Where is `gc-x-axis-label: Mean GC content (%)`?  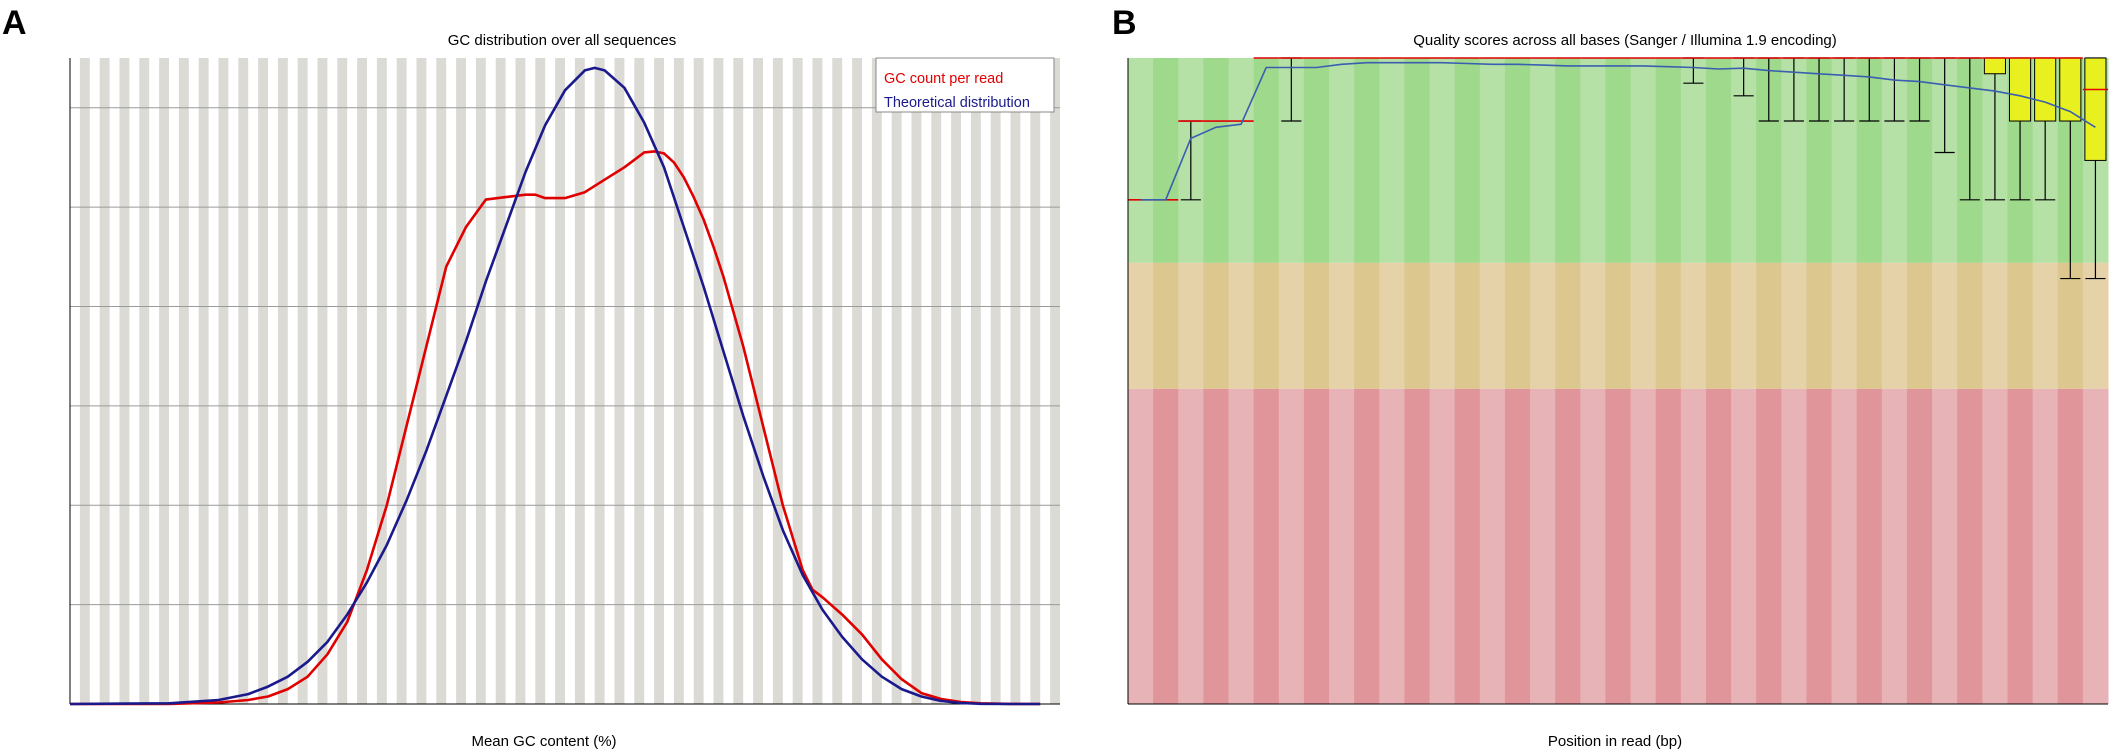 gc-x-axis-label: Mean GC content (%) is located at coordinates (543, 741).